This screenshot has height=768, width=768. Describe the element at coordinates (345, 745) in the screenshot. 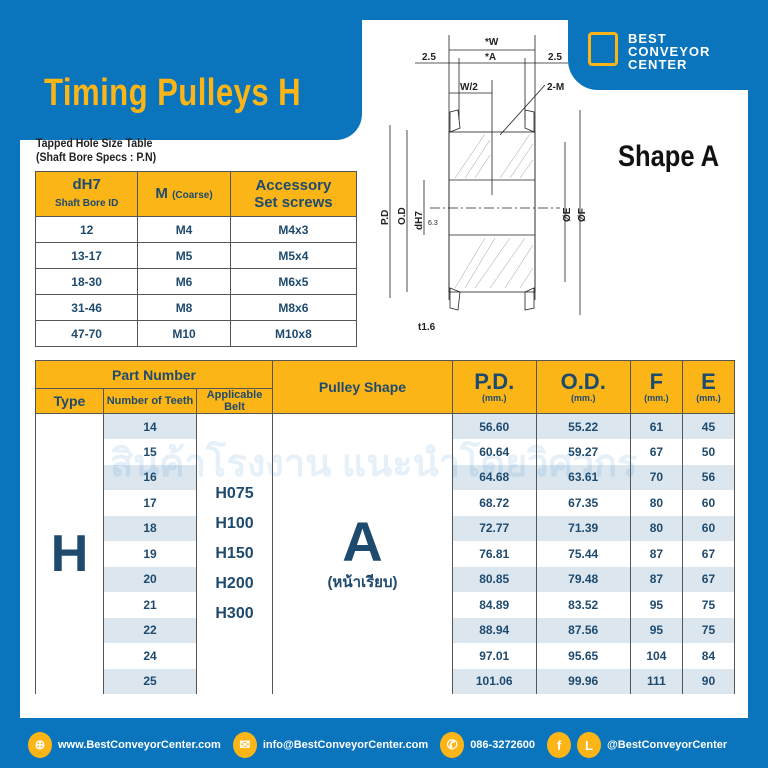

I see `email-link: info@BestConveyorCenter.com` at that location.